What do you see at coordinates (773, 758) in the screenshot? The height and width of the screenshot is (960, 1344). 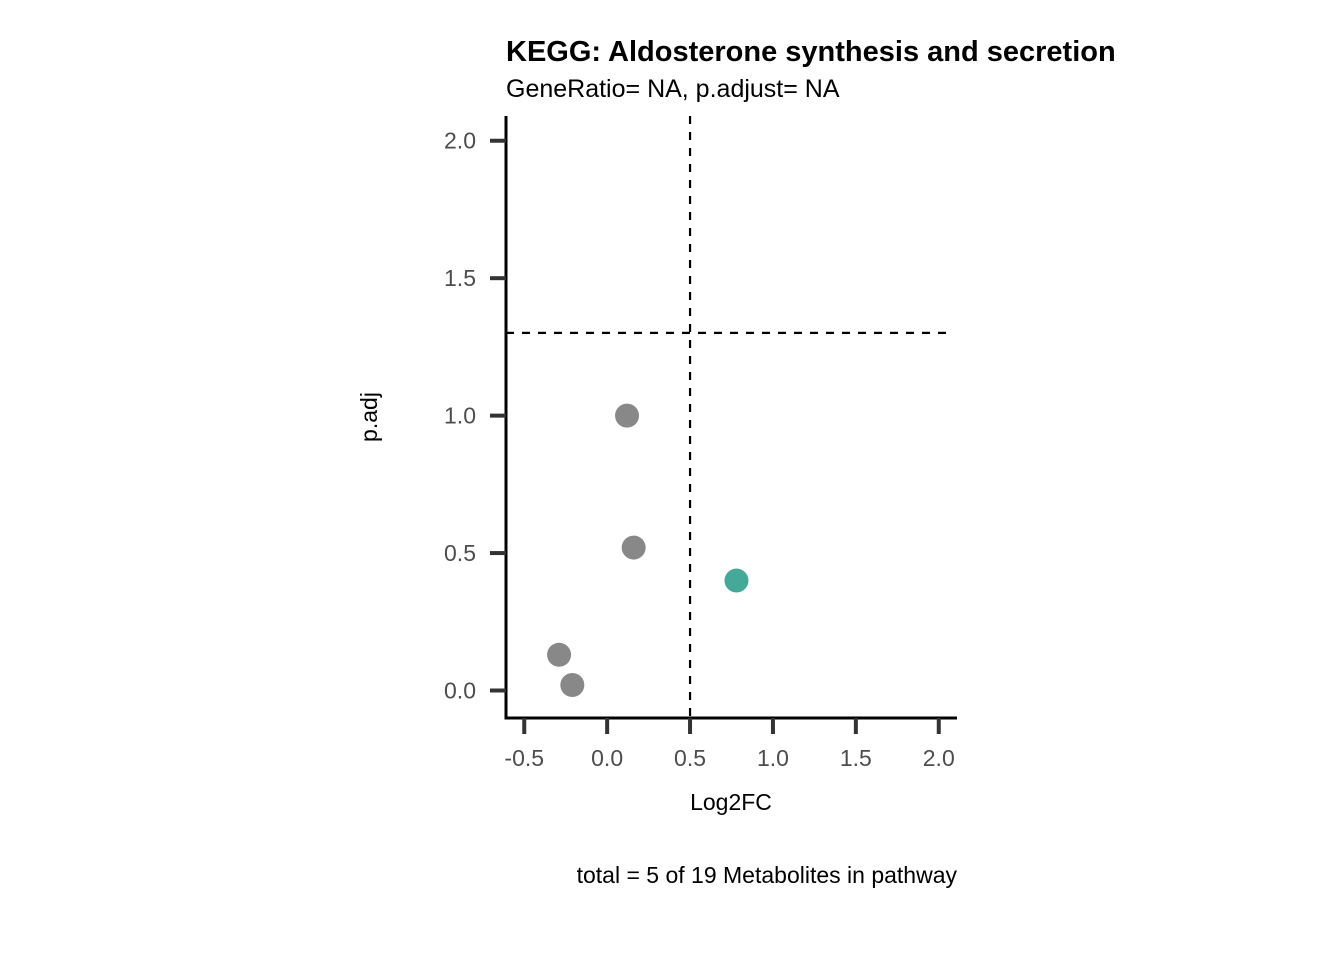 I see `x-tick-label: 1.0` at bounding box center [773, 758].